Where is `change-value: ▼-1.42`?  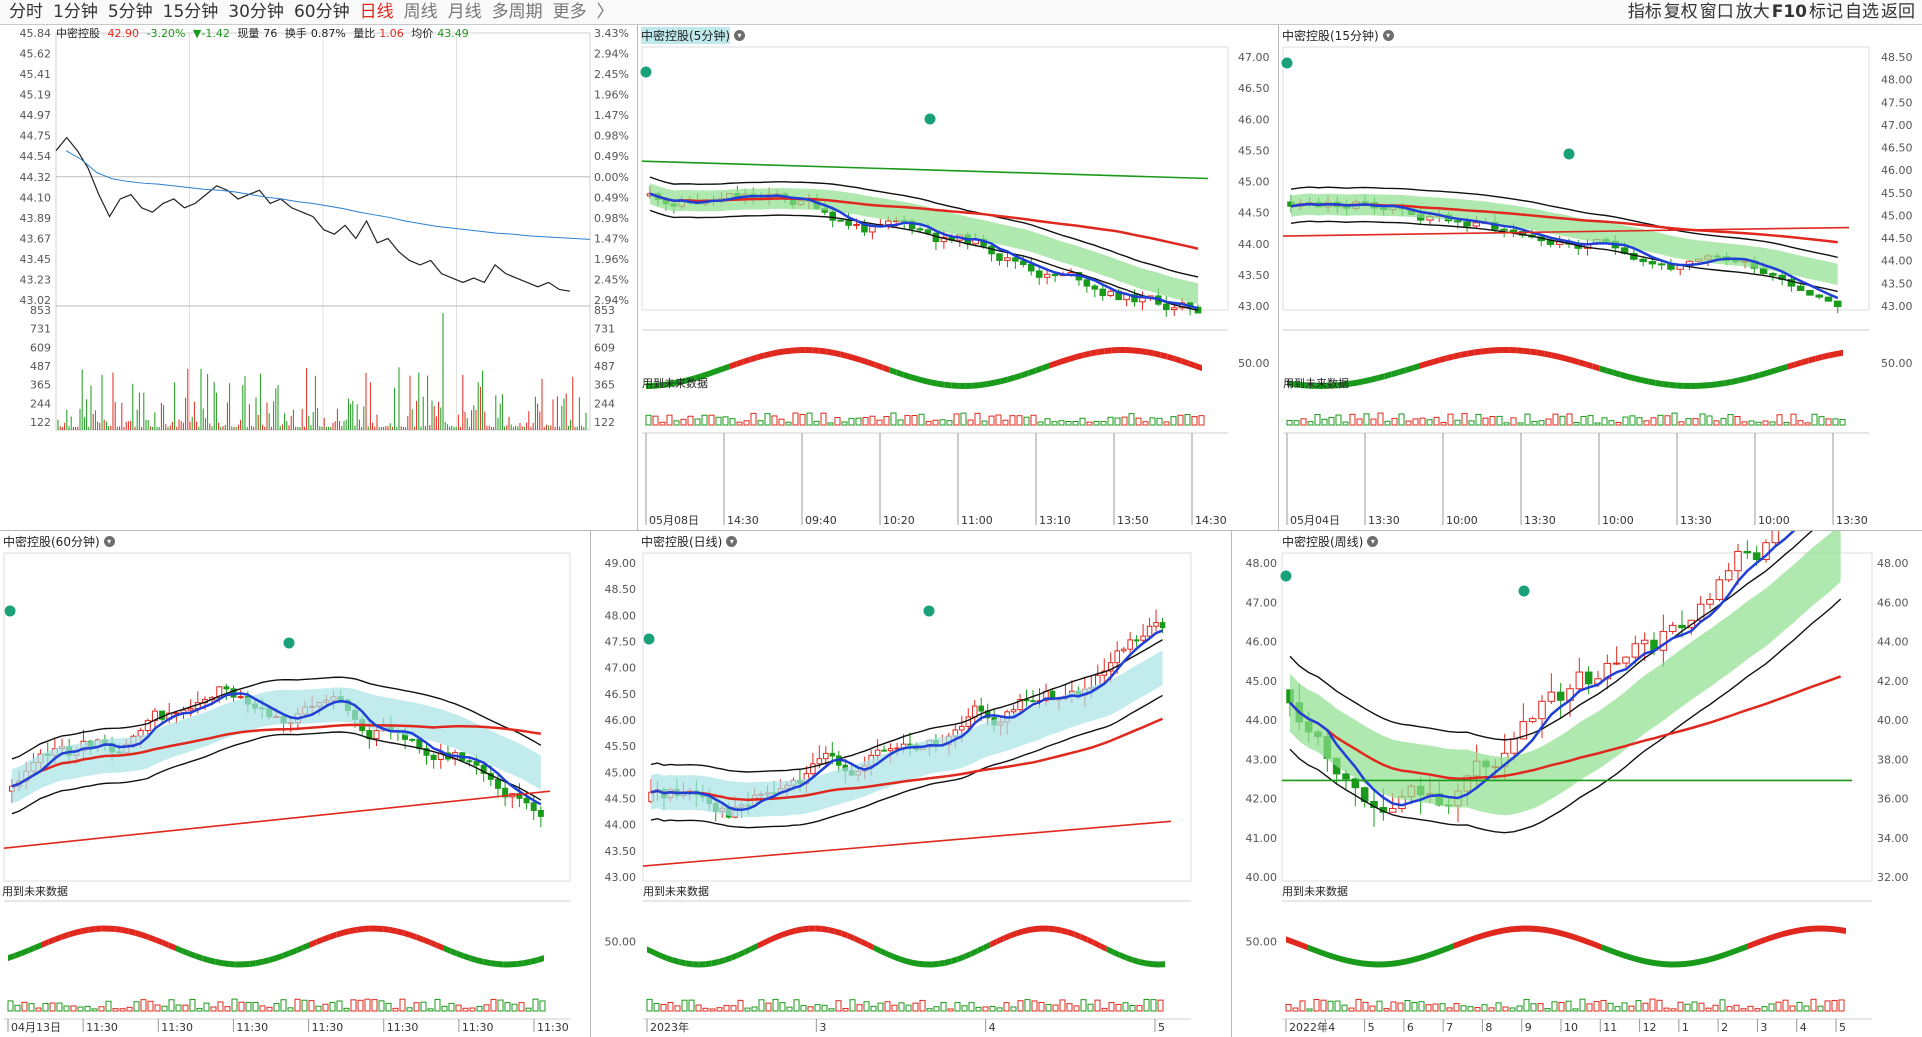 change-value: ▼-1.42 is located at coordinates (211, 33).